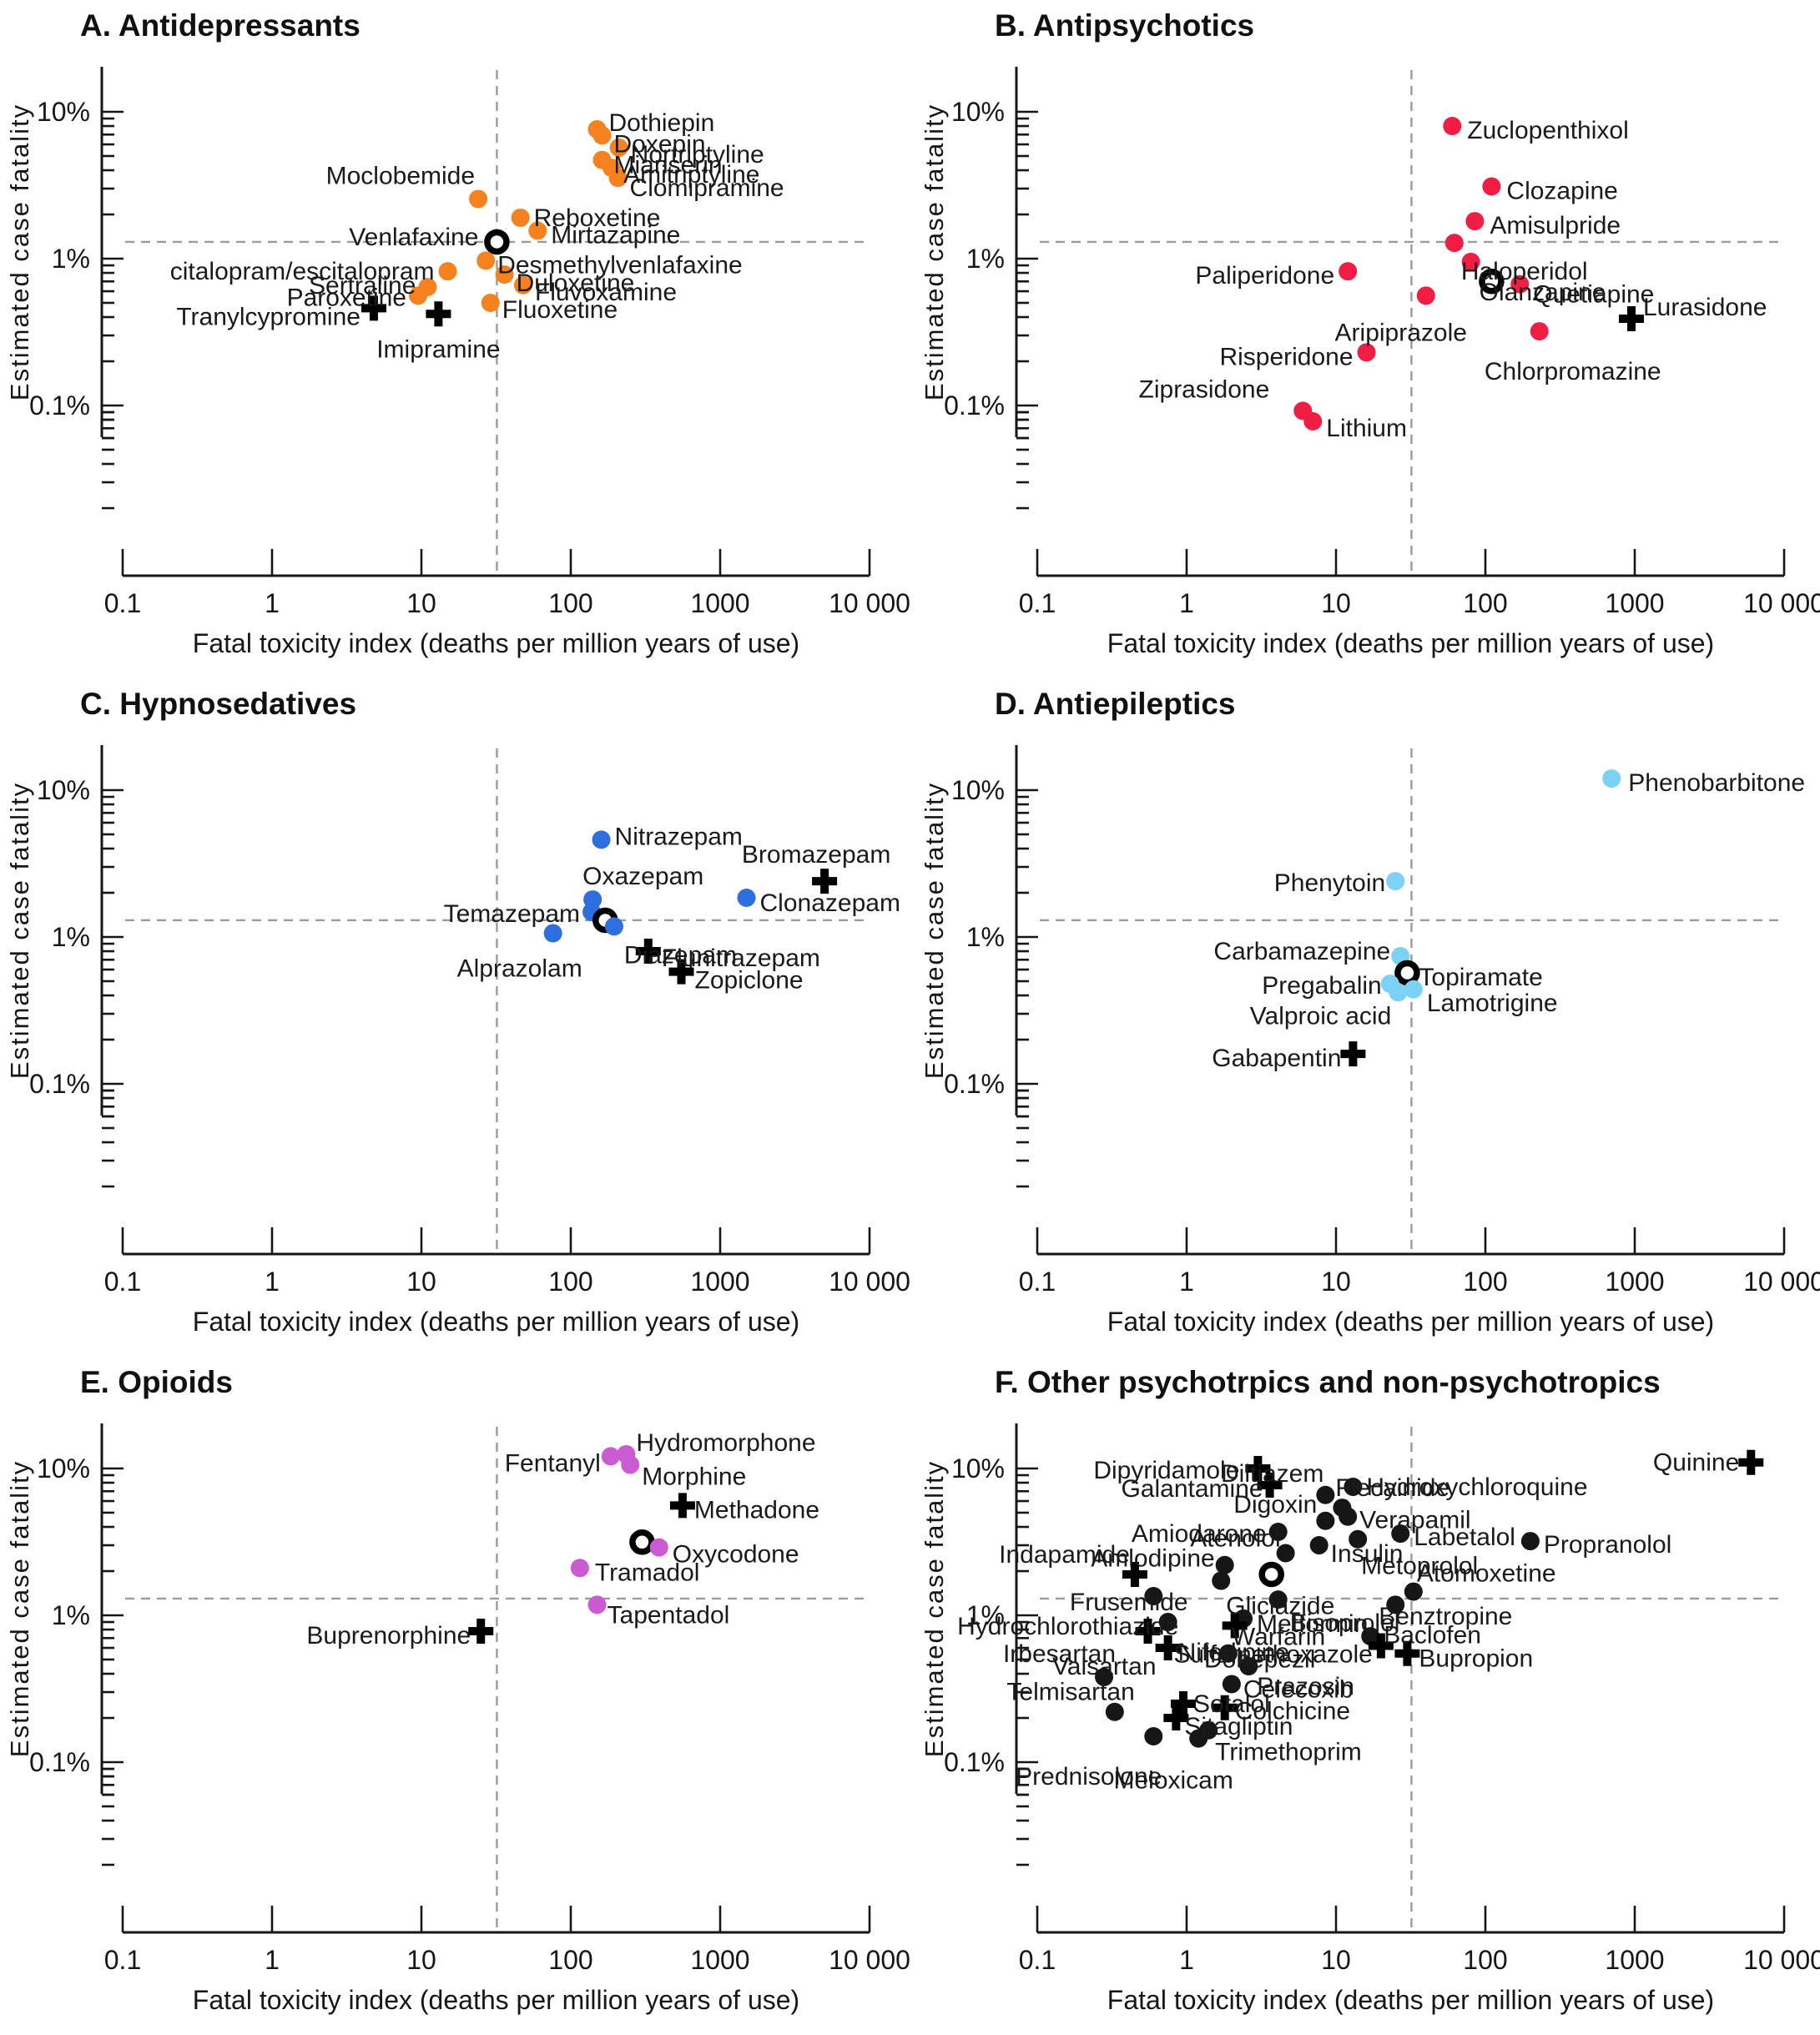 The height and width of the screenshot is (2035, 1820). I want to click on panel-antidepressants-title: A. Antidepressants, so click(220, 25).